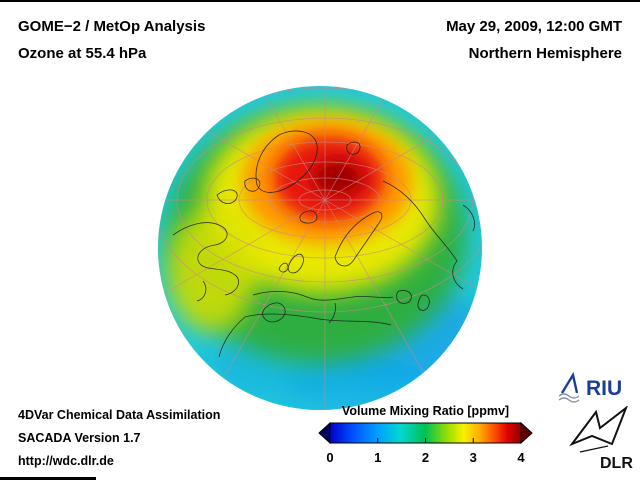 The width and height of the screenshot is (640, 480). I want to click on dlr-logo: DLR, so click(601, 441).